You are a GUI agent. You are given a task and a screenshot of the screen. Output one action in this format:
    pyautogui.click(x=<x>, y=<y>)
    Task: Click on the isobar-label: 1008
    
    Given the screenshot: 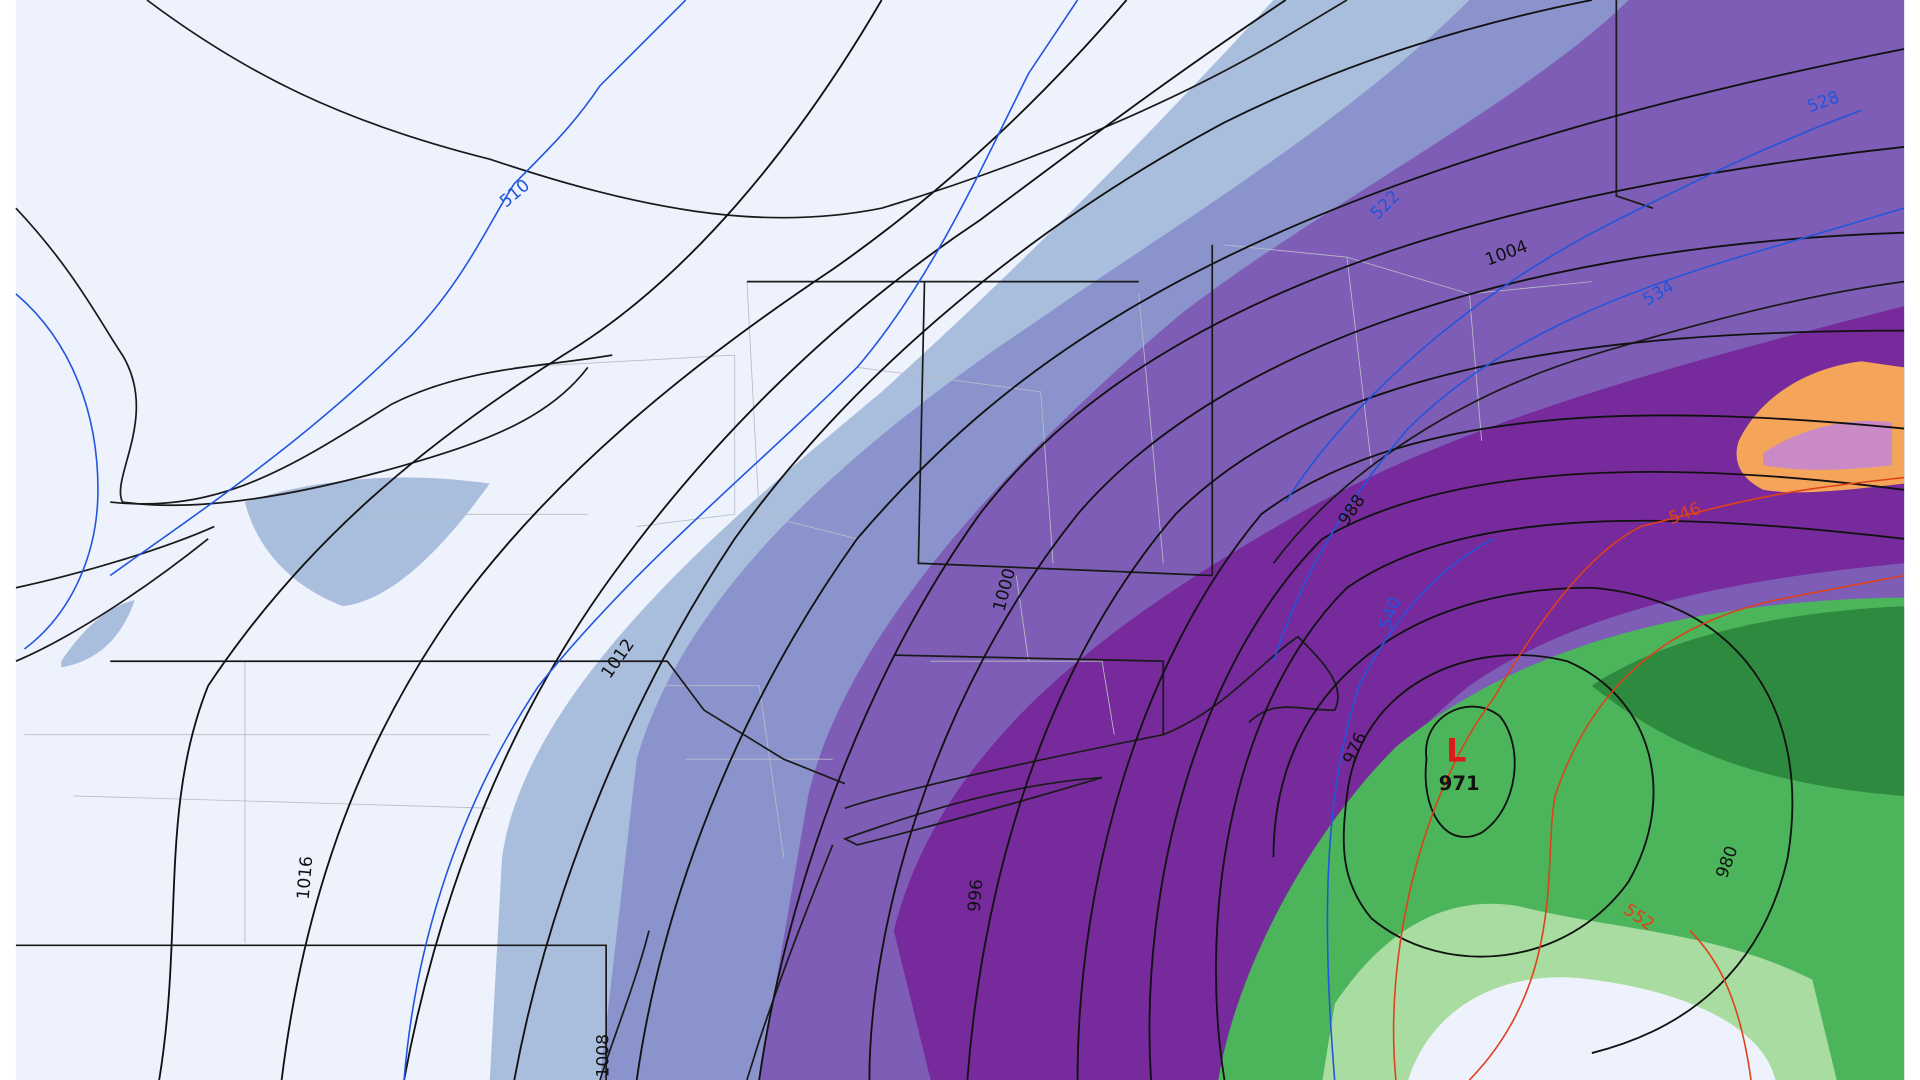 What is the action you would take?
    pyautogui.click(x=604, y=1056)
    